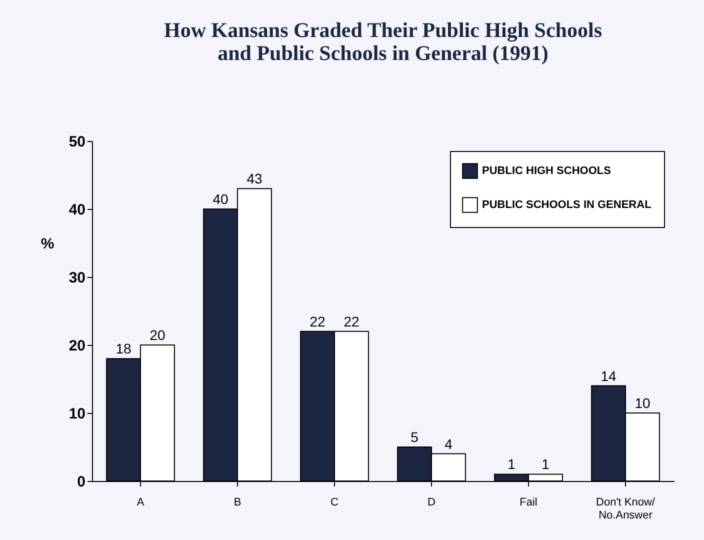 The width and height of the screenshot is (704, 540). Describe the element at coordinates (567, 205) in the screenshot. I see `legend-label: PUBLIC SCHOOLS IN GENERAL` at that location.